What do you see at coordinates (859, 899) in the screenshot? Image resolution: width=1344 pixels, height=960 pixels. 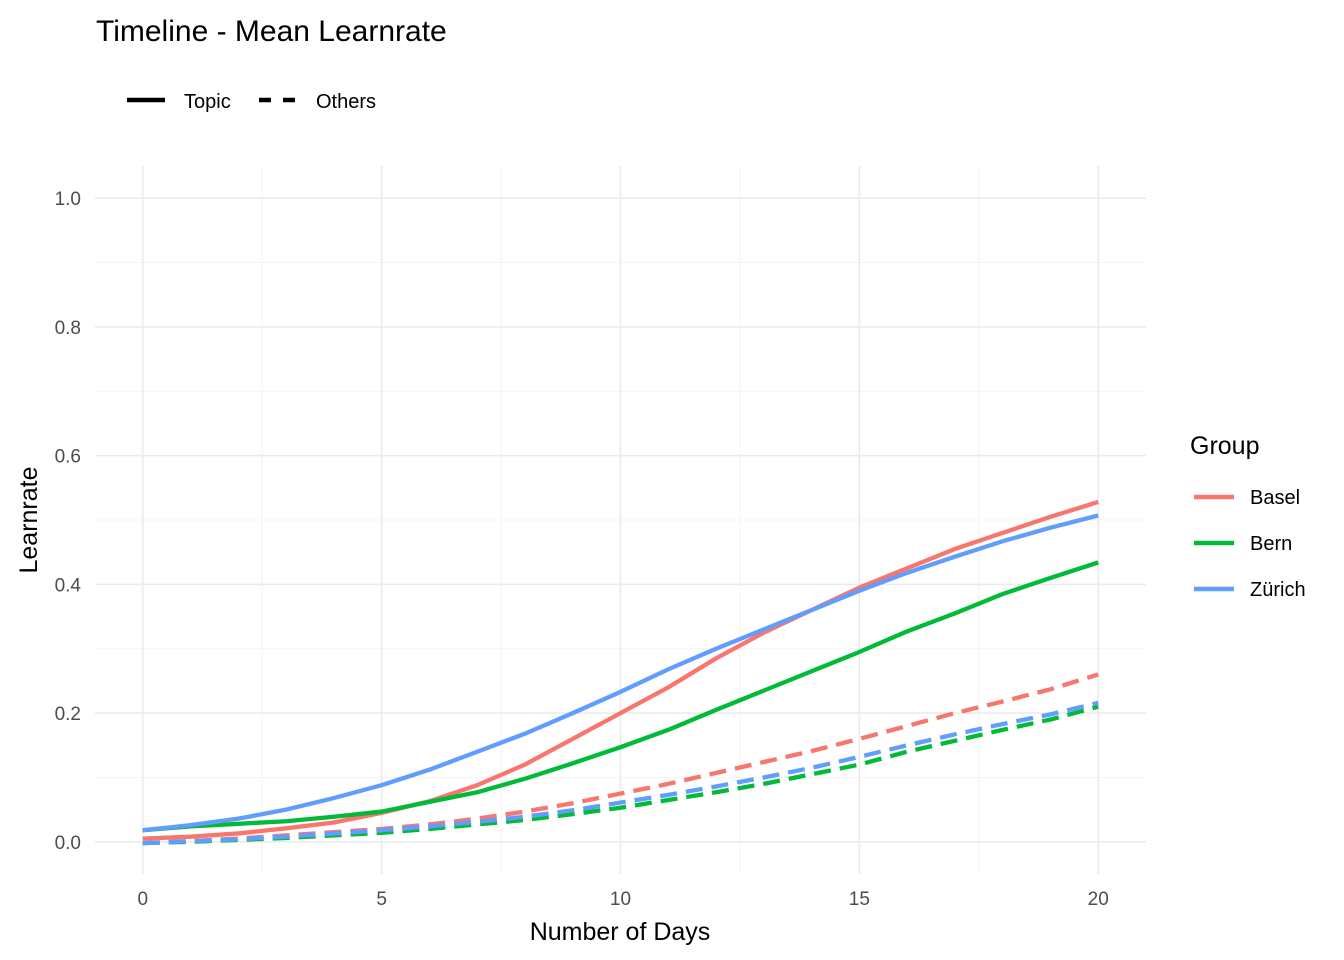 I see `x-tick-label: 15` at bounding box center [859, 899].